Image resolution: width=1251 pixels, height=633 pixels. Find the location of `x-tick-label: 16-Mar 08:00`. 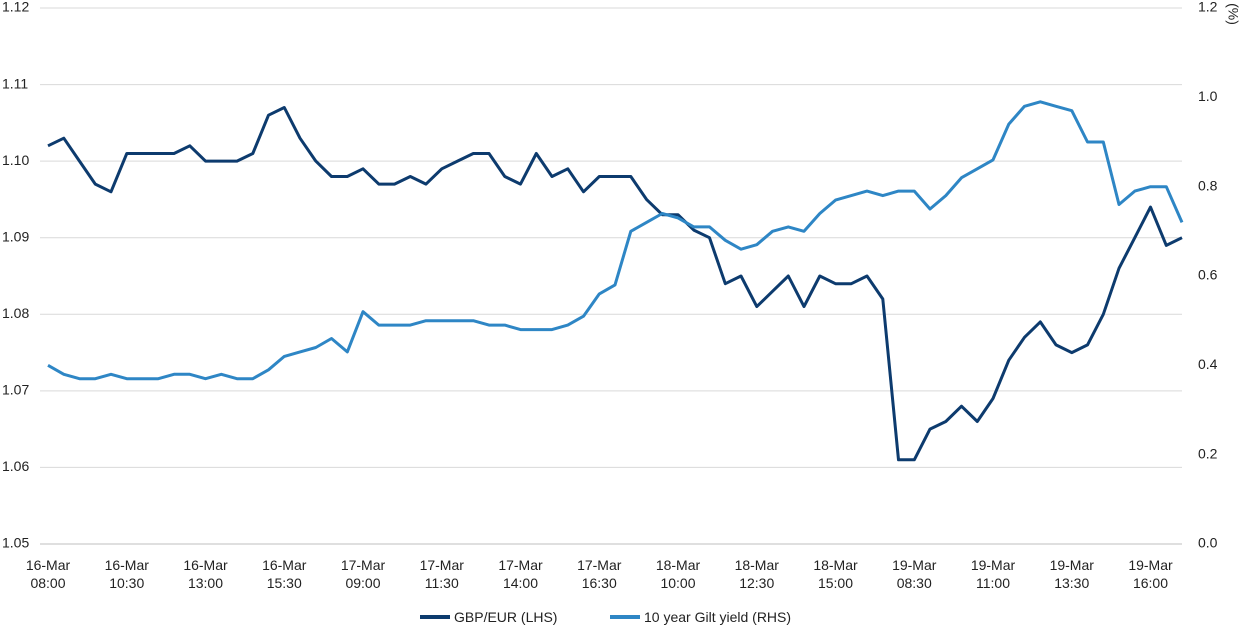

x-tick-label: 16-Mar 08:00 is located at coordinates (48, 574).